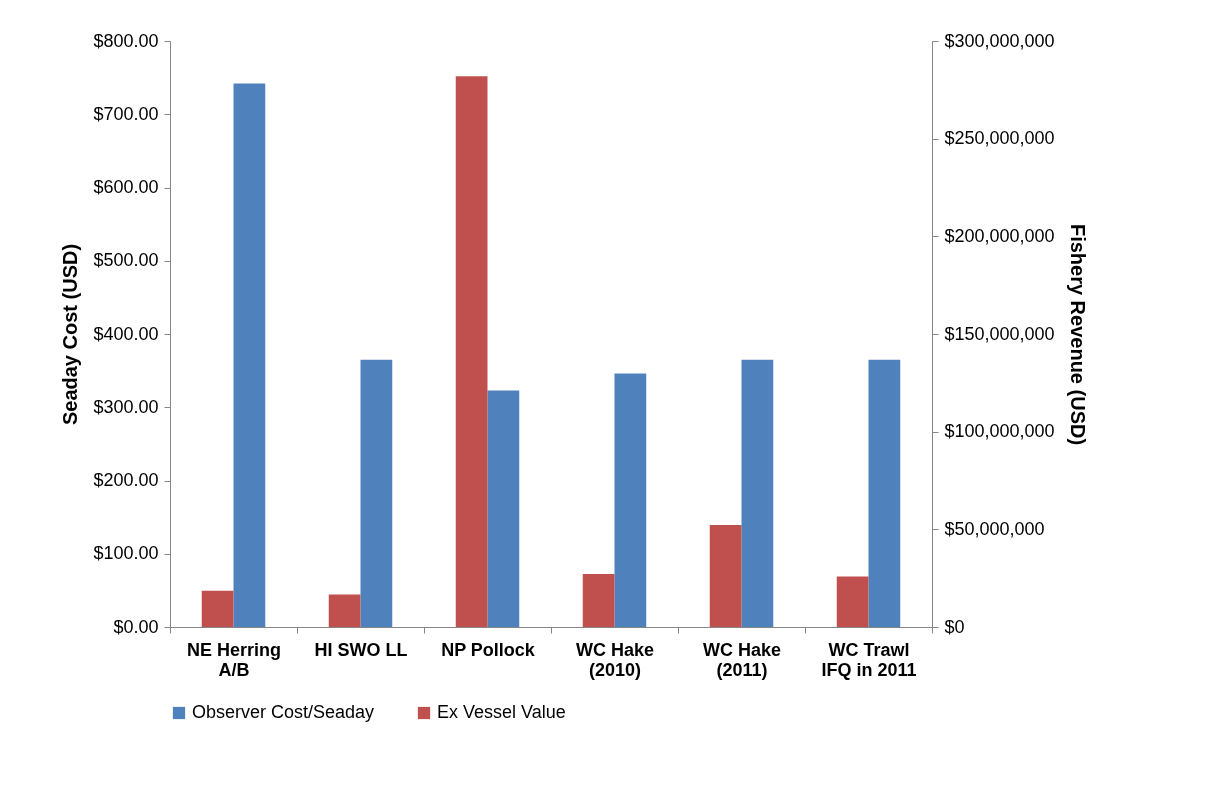 This screenshot has width=1208, height=786. I want to click on y2-tick-label: $200,000,000, so click(999, 235).